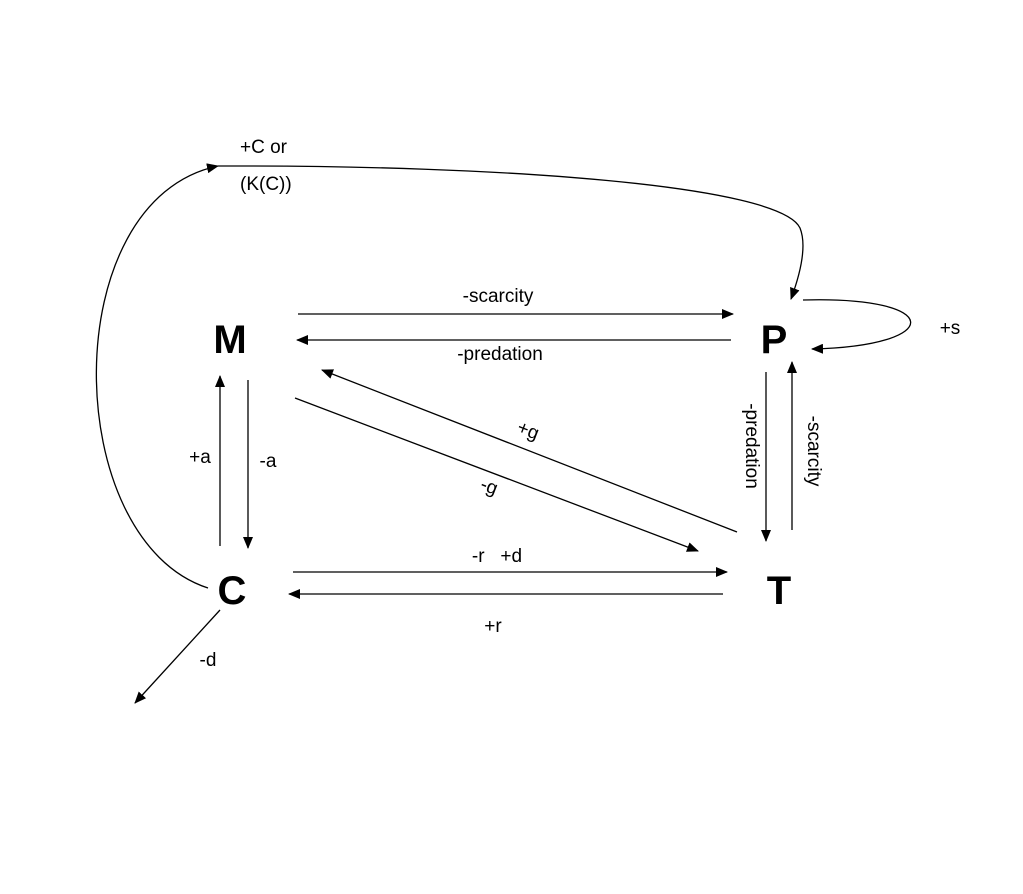 The width and height of the screenshot is (1023, 894). I want to click on node-m: M, so click(229, 340).